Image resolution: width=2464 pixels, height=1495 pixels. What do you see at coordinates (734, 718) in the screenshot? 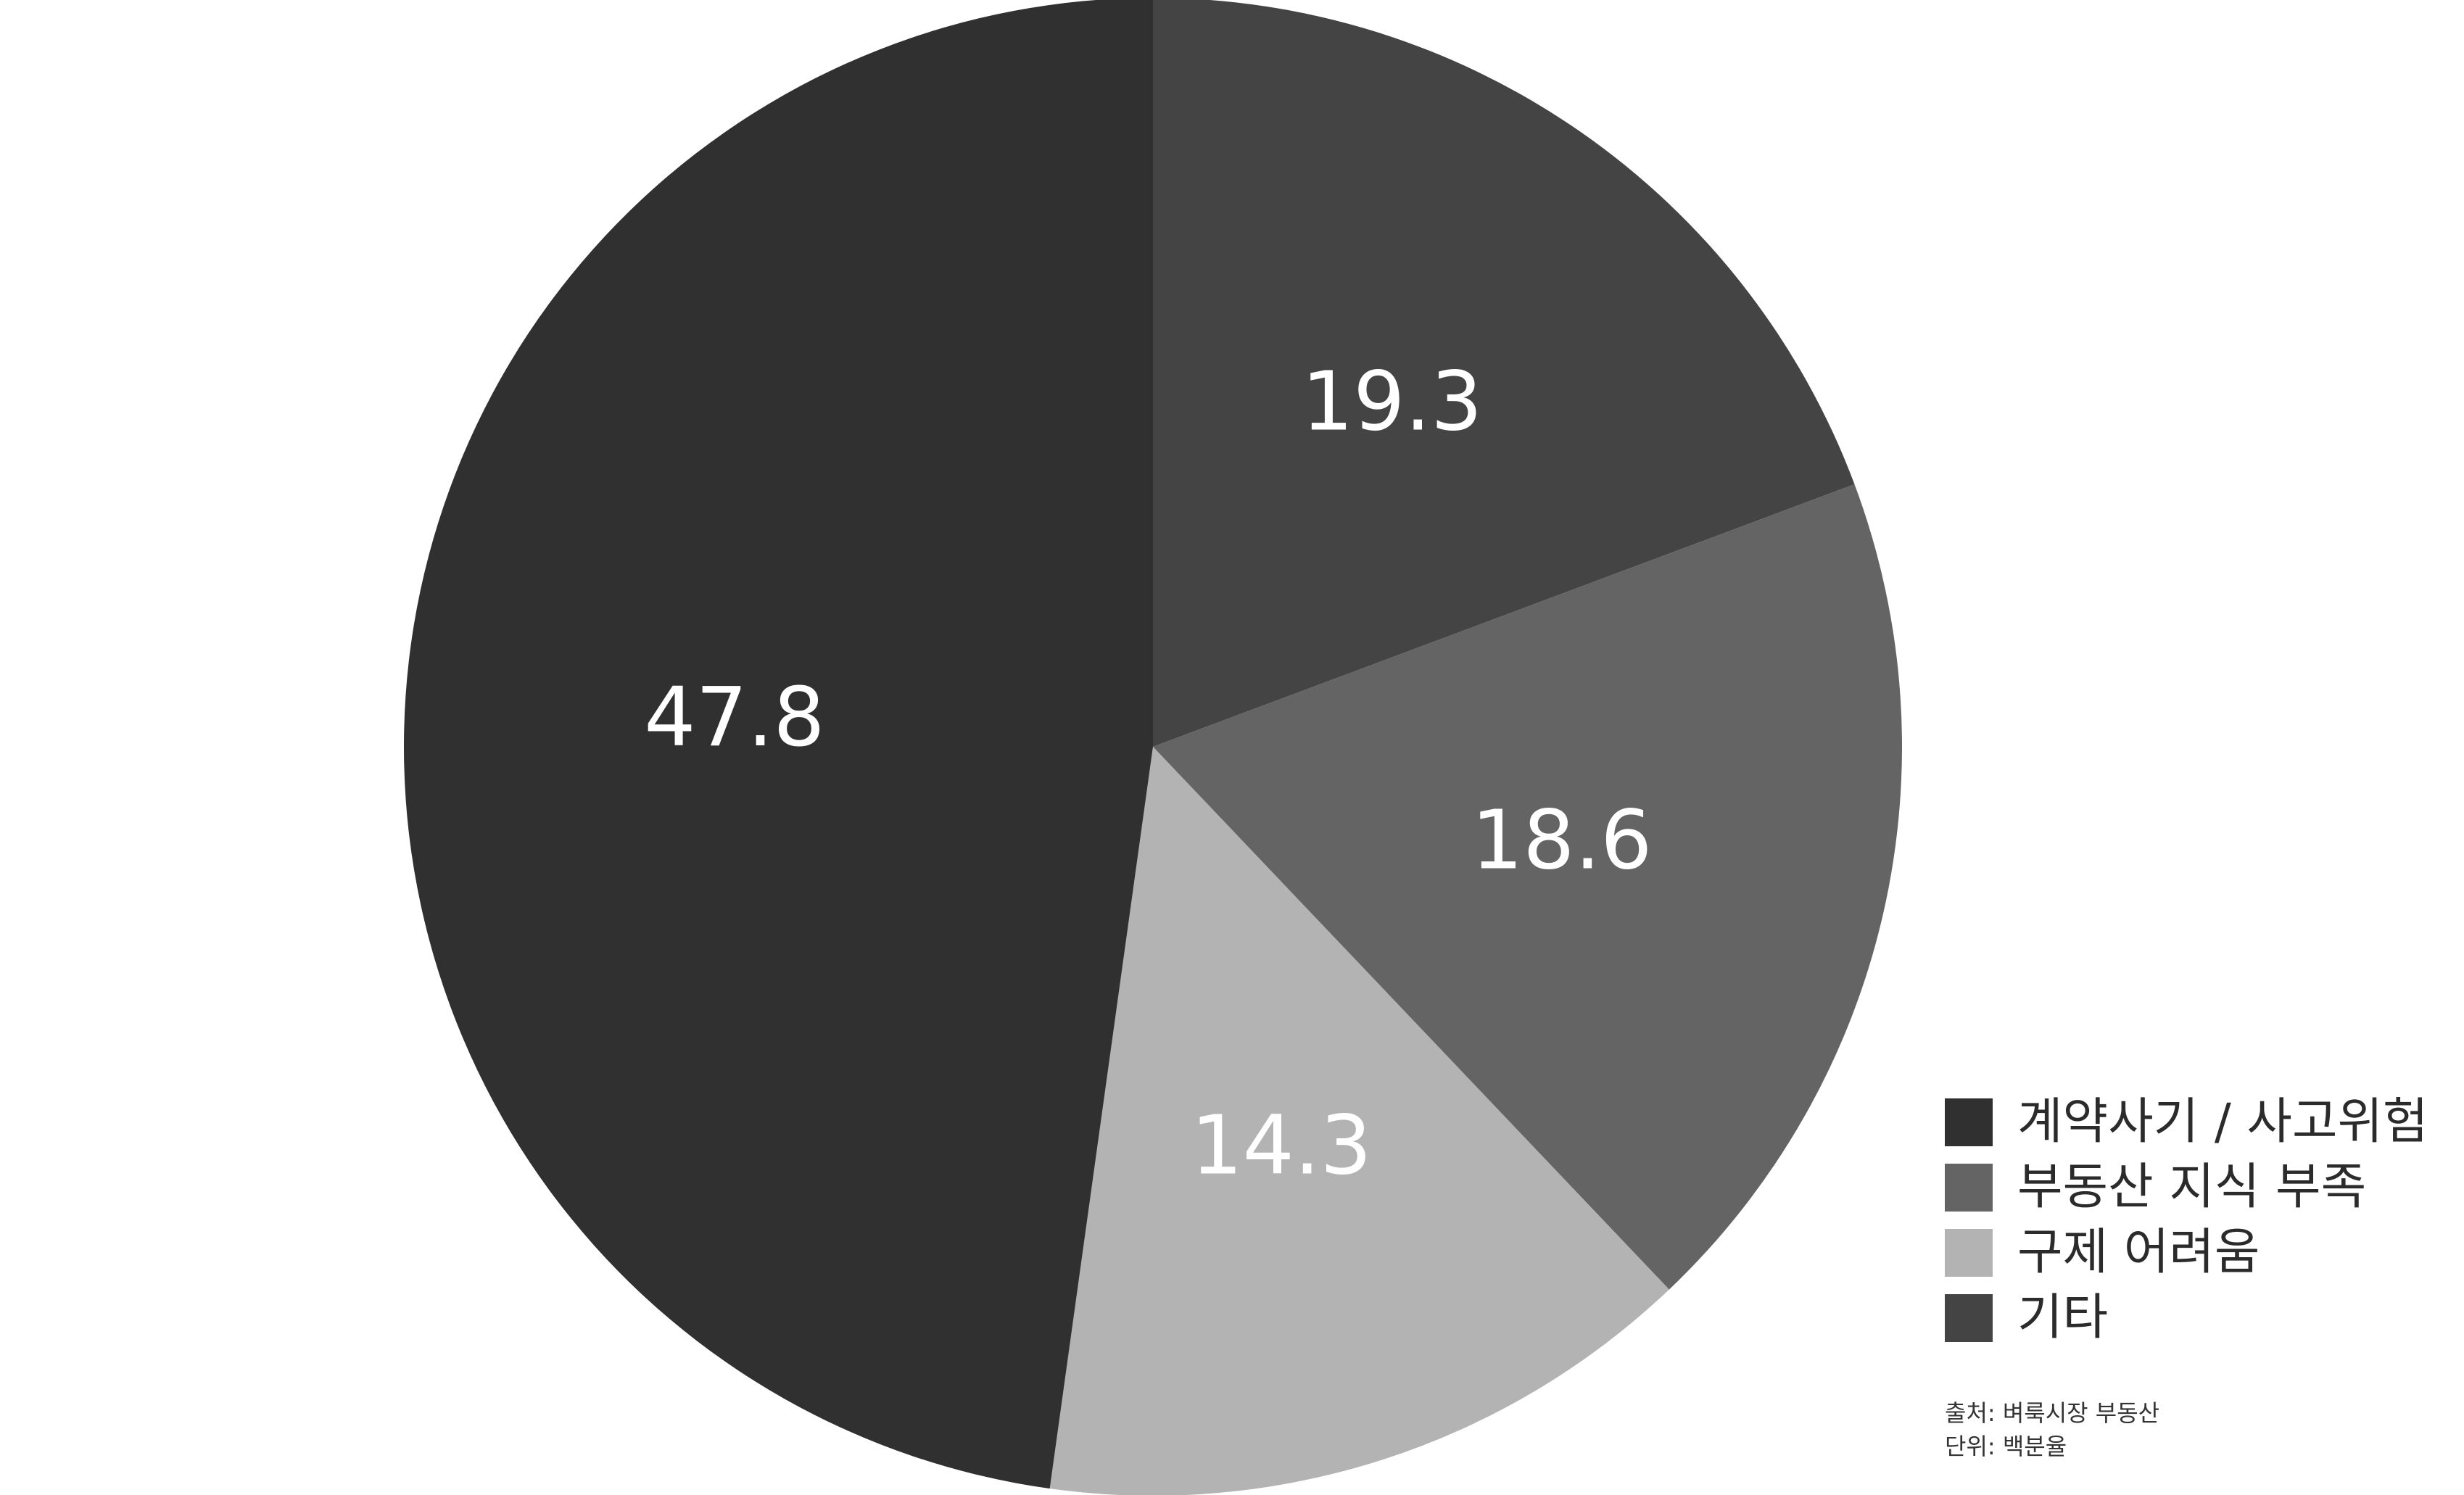
I see `slice-value-label-4: 47.8` at bounding box center [734, 718].